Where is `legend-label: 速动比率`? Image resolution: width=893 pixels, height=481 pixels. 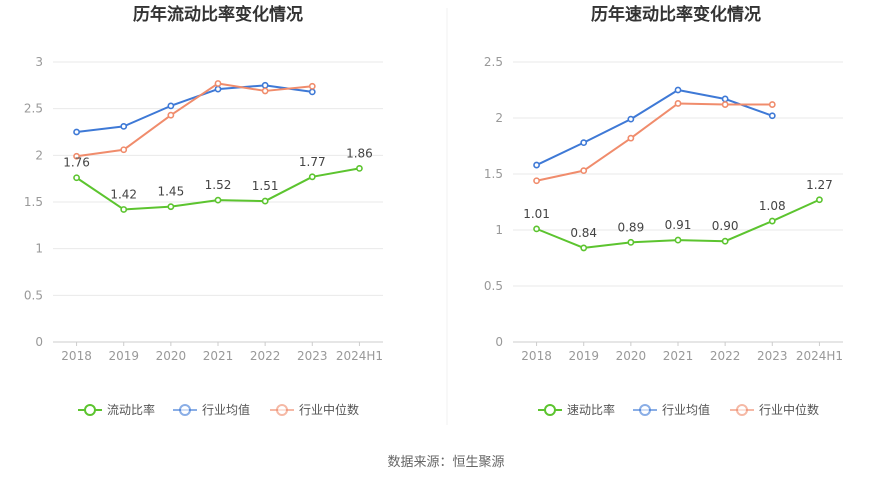 legend-label: 速动比率 is located at coordinates (591, 409).